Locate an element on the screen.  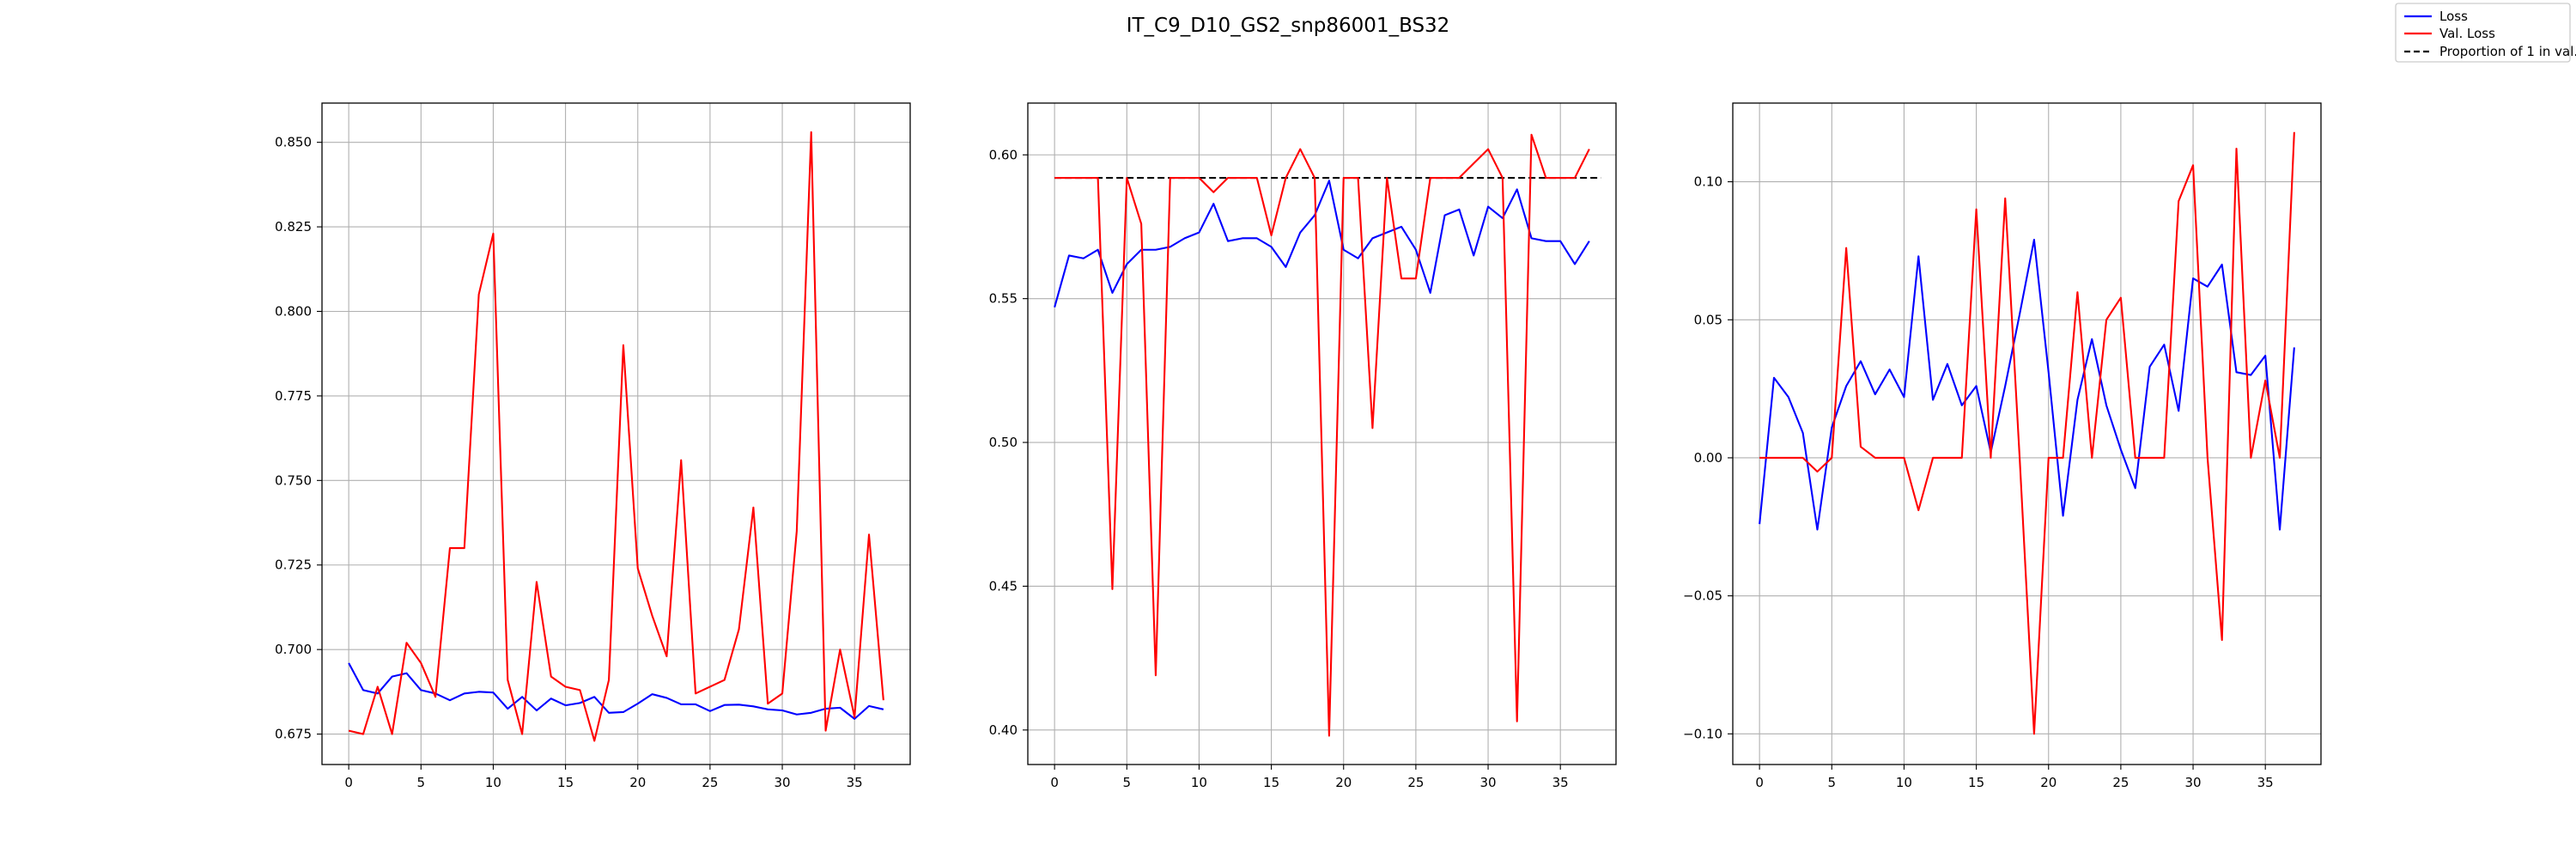
legend-label-proportion: Proportion of 1 in val. is located at coordinates (2507, 52).